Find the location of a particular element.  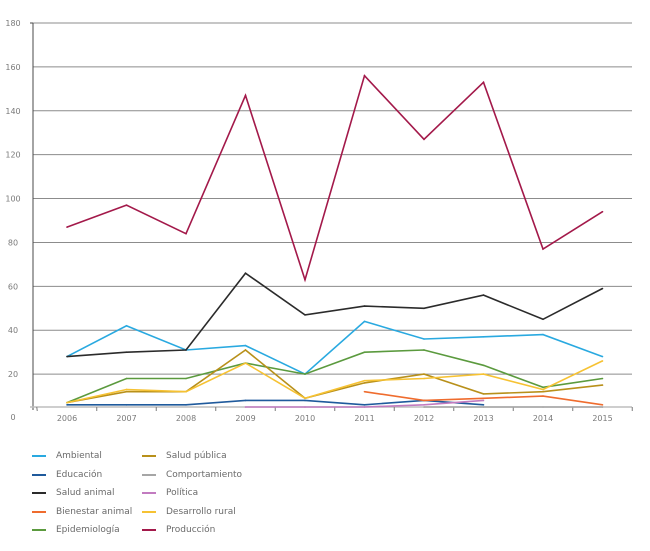

legend-item-comportamiento: Comportamiento is located at coordinates (192, 475).